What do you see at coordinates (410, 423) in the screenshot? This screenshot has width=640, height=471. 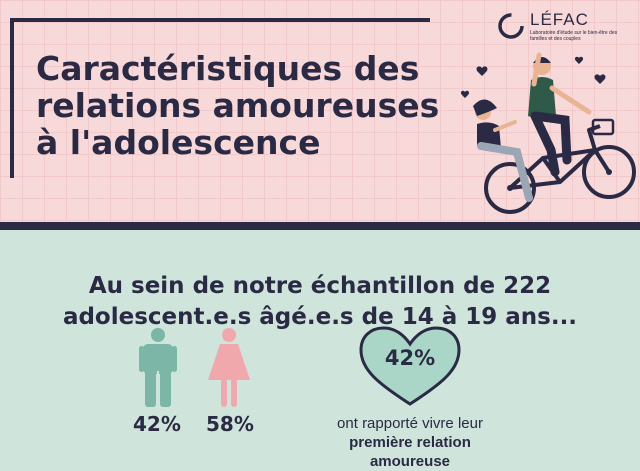 I see `caption-line: ont rapporté vivre leur` at bounding box center [410, 423].